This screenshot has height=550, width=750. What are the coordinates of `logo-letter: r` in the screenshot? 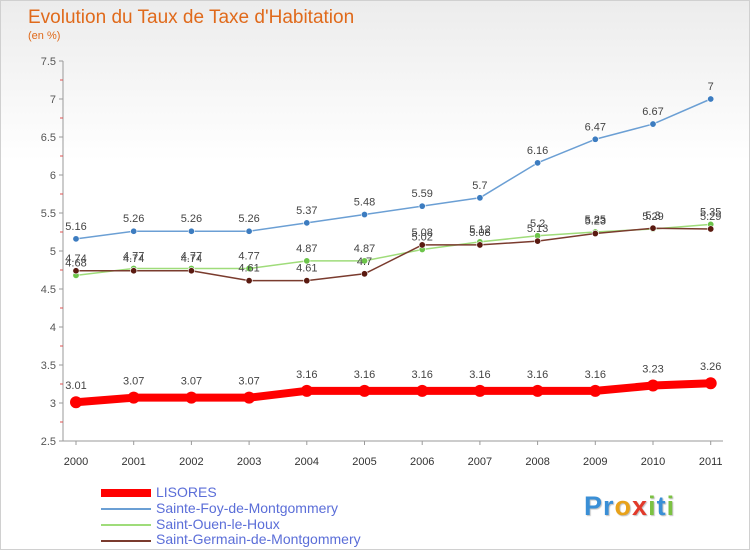 It's located at (609, 506).